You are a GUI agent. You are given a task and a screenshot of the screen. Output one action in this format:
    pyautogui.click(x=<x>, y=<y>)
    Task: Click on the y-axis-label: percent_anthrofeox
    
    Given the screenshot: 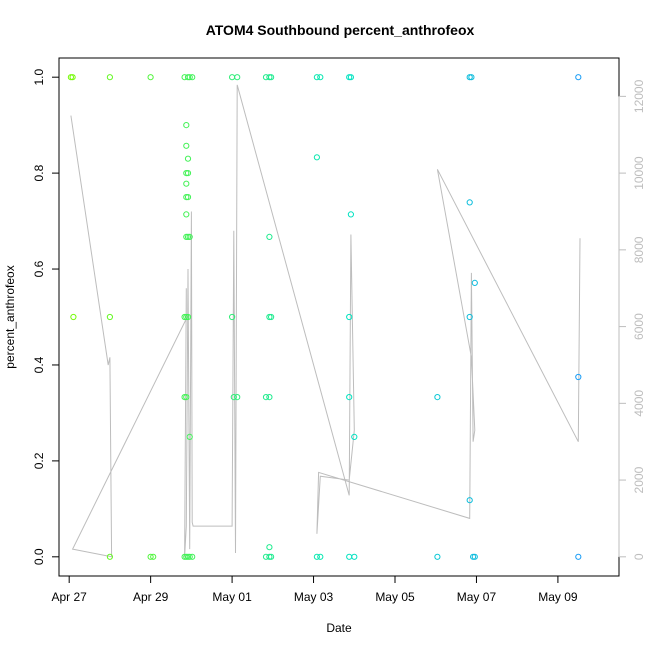 What is the action you would take?
    pyautogui.click(x=10, y=316)
    